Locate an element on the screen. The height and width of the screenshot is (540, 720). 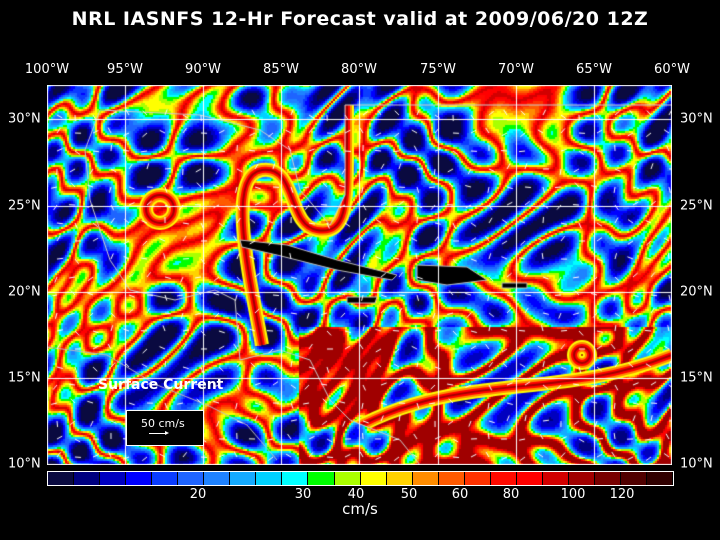
lon-label: 90°W is located at coordinates (203, 69).